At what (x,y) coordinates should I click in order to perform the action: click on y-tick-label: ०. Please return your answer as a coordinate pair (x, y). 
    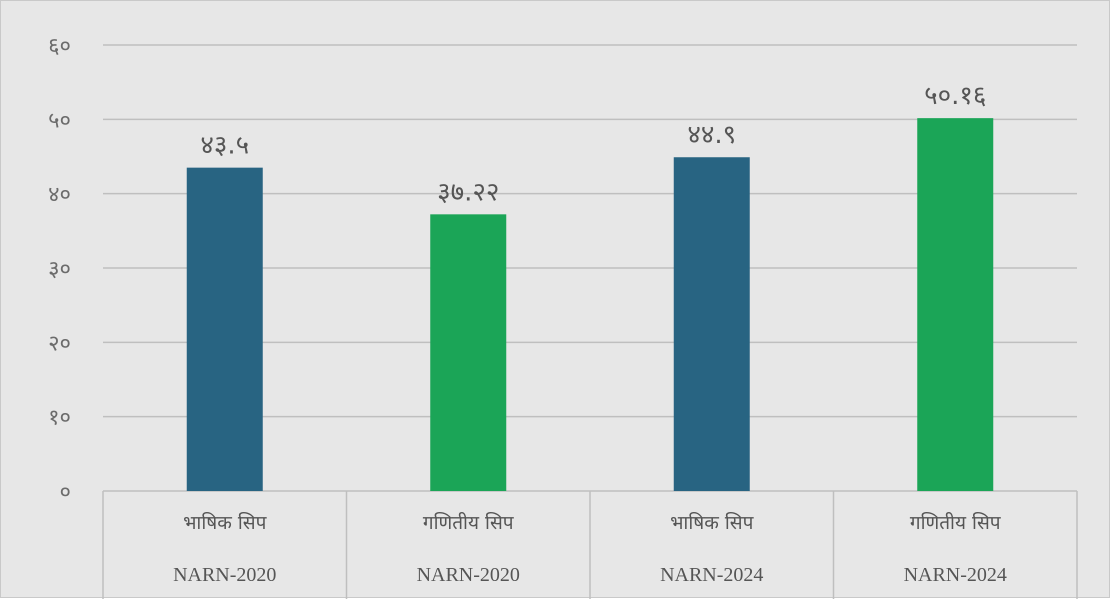
    Looking at the image, I should click on (65, 492).